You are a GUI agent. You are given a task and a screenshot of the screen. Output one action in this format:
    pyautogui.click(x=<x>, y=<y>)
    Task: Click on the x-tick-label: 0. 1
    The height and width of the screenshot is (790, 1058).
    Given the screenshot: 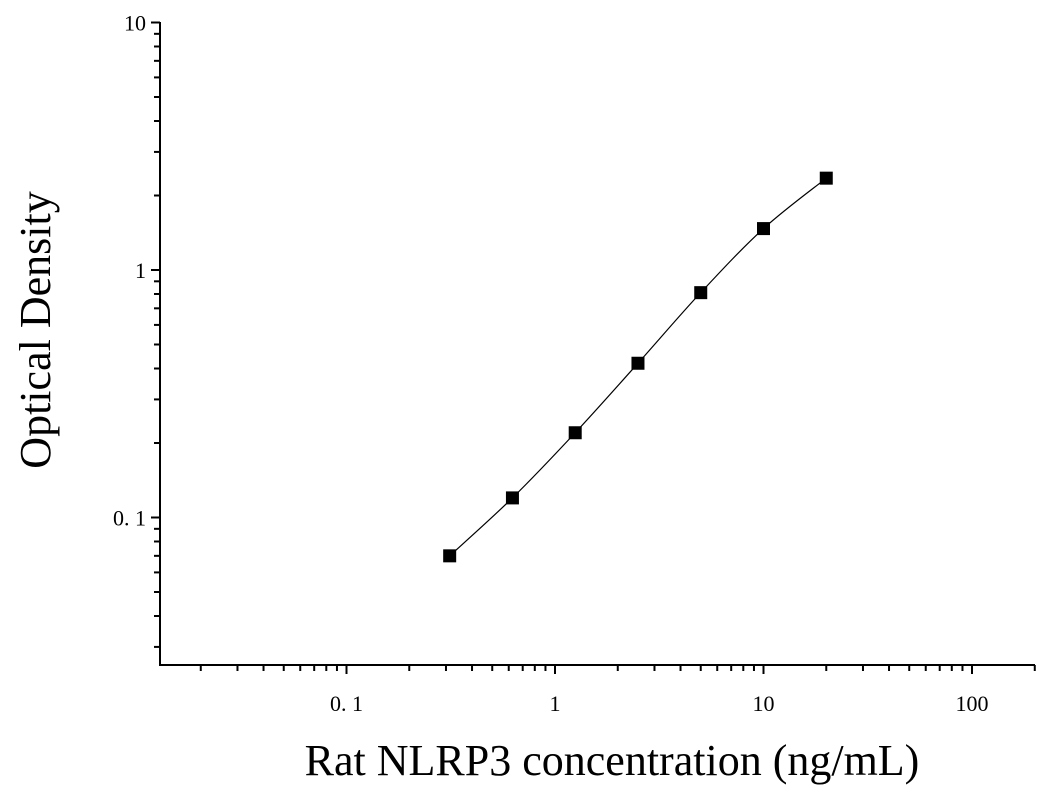 What is the action you would take?
    pyautogui.click(x=346, y=703)
    